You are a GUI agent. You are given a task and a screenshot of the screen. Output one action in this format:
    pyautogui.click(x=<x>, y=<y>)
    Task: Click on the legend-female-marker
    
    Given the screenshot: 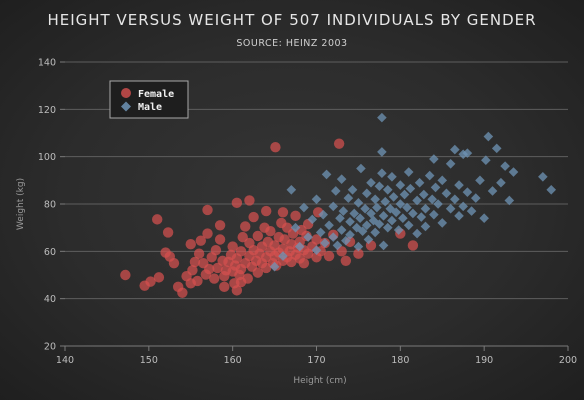 What is the action you would take?
    pyautogui.click(x=126, y=93)
    